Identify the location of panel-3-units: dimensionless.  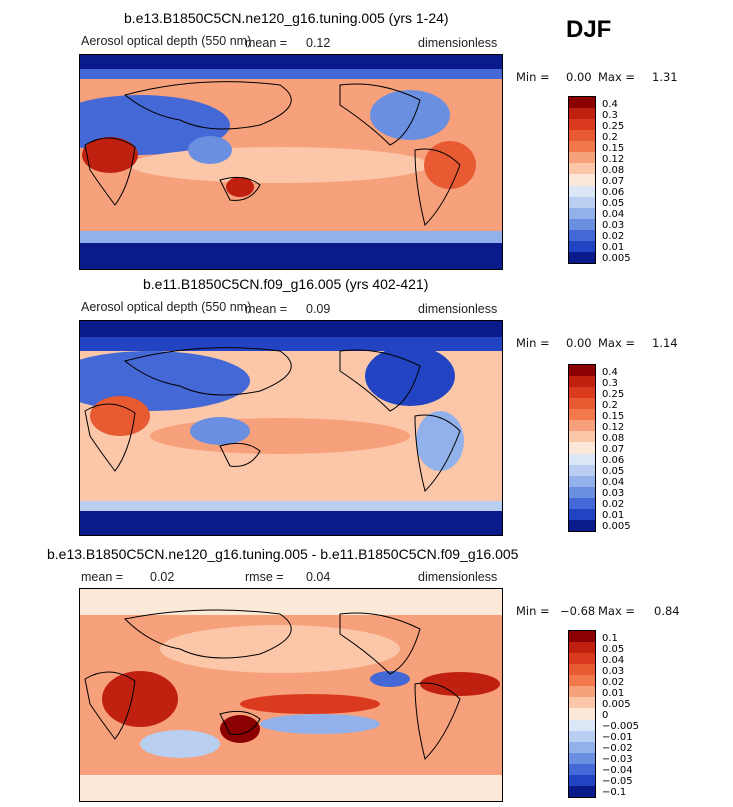
(458, 577).